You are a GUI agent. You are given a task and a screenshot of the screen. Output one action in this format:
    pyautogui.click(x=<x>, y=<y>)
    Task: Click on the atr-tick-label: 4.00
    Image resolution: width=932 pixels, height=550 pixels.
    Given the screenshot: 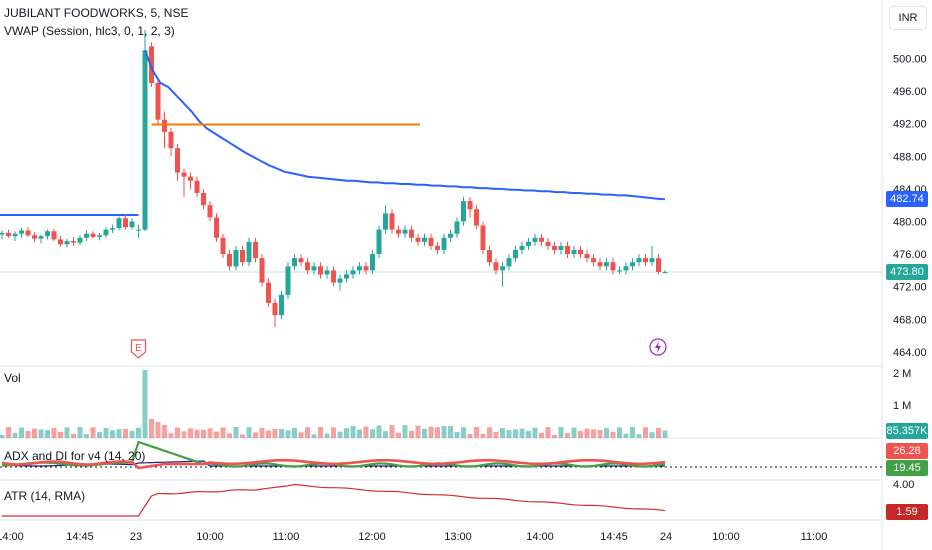 What is the action you would take?
    pyautogui.click(x=903, y=485)
    